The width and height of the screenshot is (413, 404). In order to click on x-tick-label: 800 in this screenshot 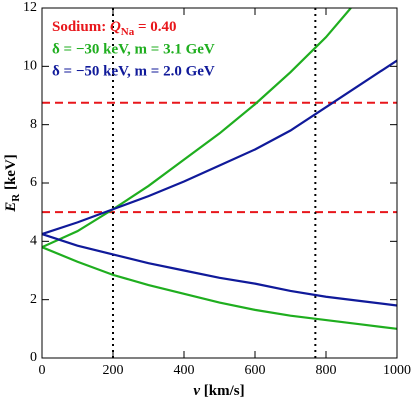, I will do `click(326, 370)`.